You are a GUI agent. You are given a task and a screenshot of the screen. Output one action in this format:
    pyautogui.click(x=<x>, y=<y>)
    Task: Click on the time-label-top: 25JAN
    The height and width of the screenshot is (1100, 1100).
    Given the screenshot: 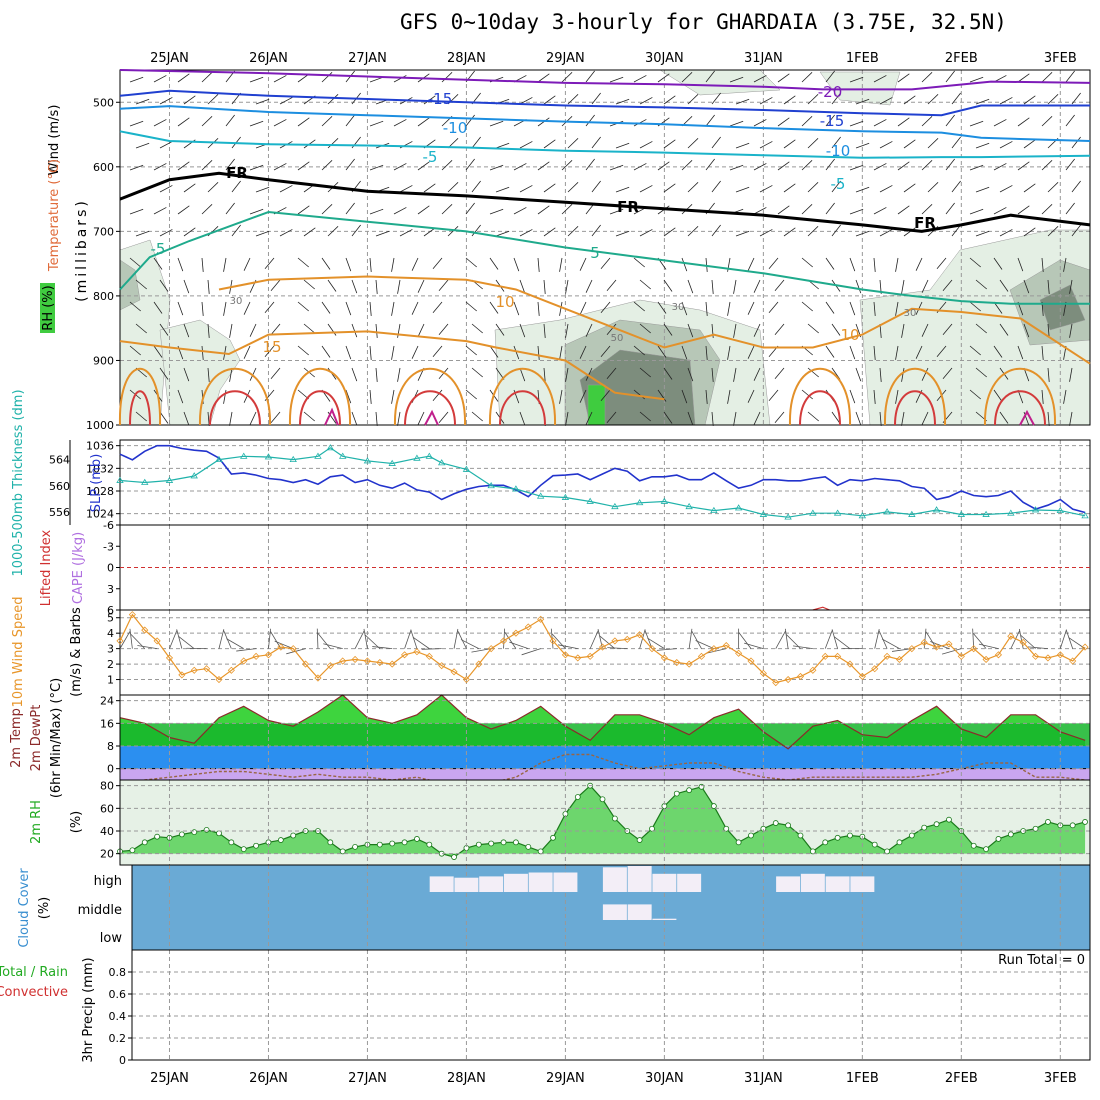 What is the action you would take?
    pyautogui.click(x=169, y=58)
    